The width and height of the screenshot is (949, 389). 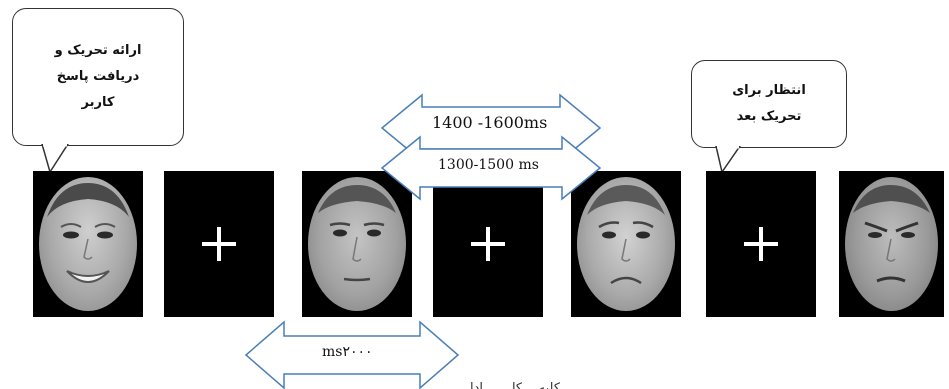 I want to click on timing-arrow-bottom, so click(x=352, y=354).